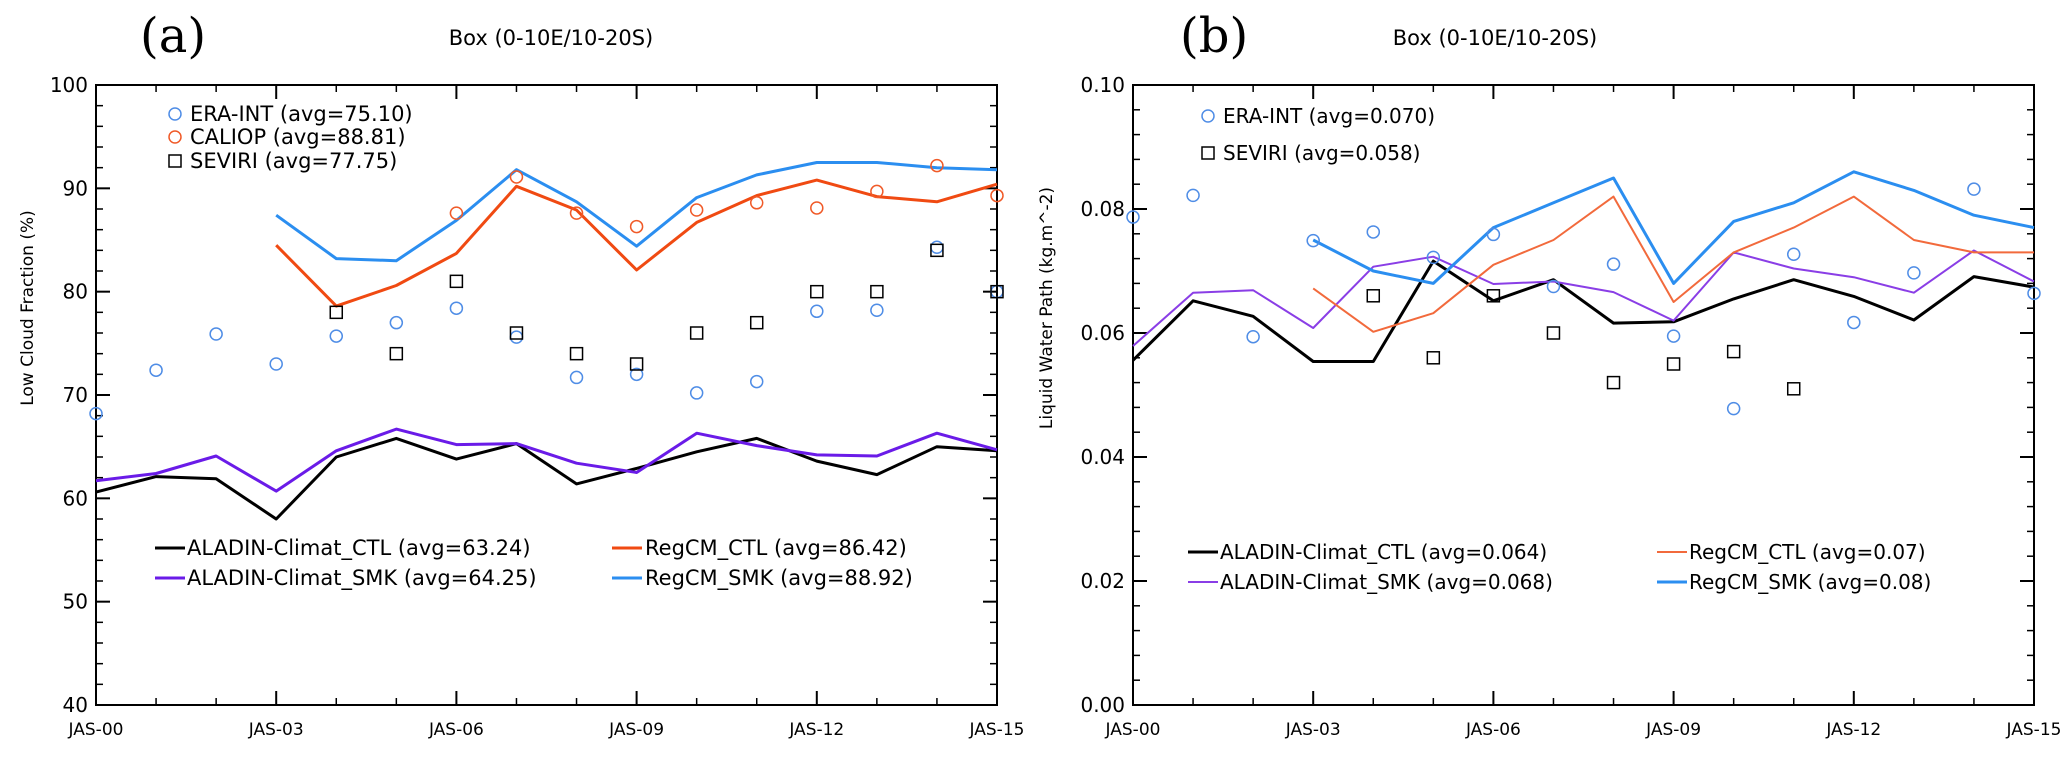 The height and width of the screenshot is (765, 2067). What do you see at coordinates (1383, 552) in the screenshot?
I see `legend-label-aladin-ctl-b: ALADIN-Climat_CTL (avg=0.064)` at bounding box center [1383, 552].